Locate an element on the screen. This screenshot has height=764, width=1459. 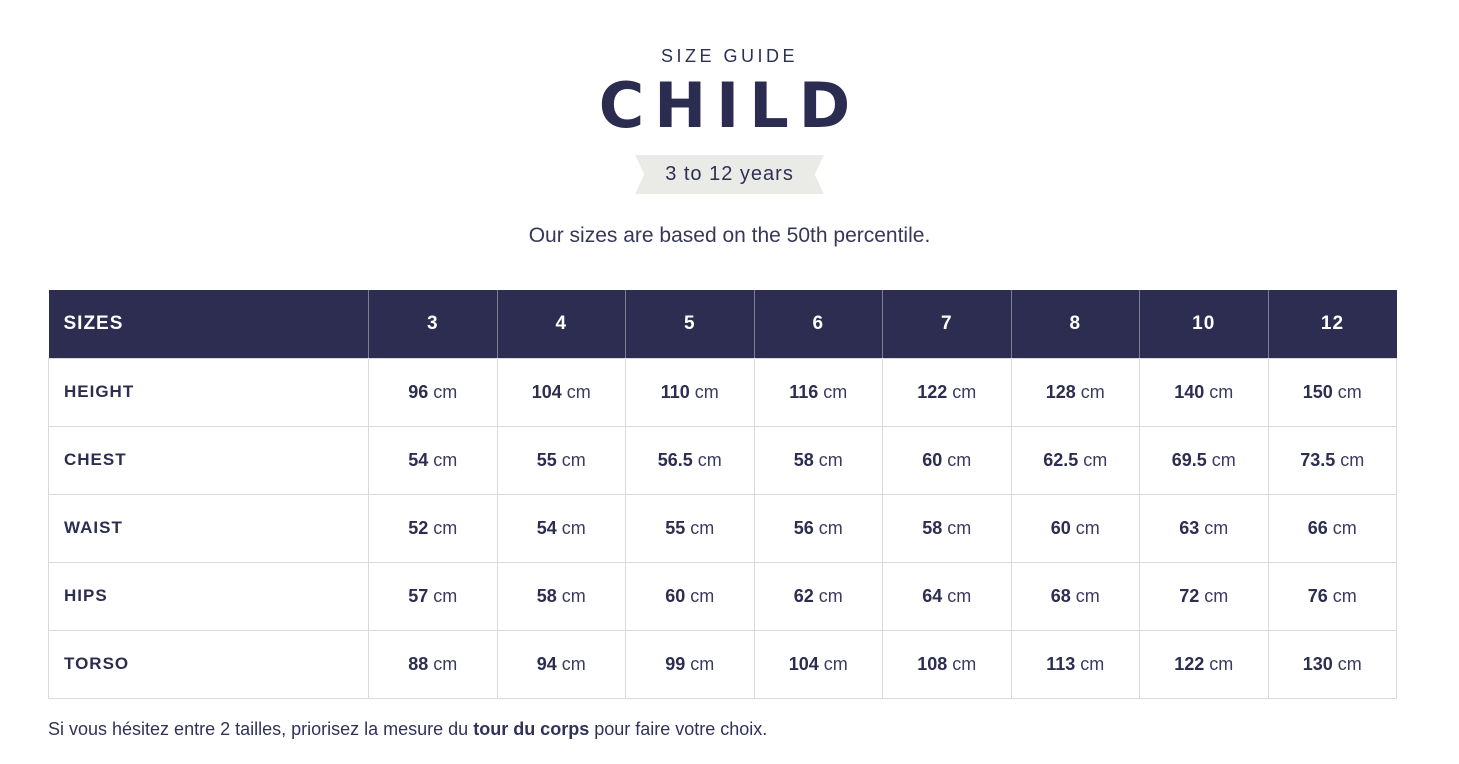
cell-waist-8: 60 cm is located at coordinates (1075, 528).